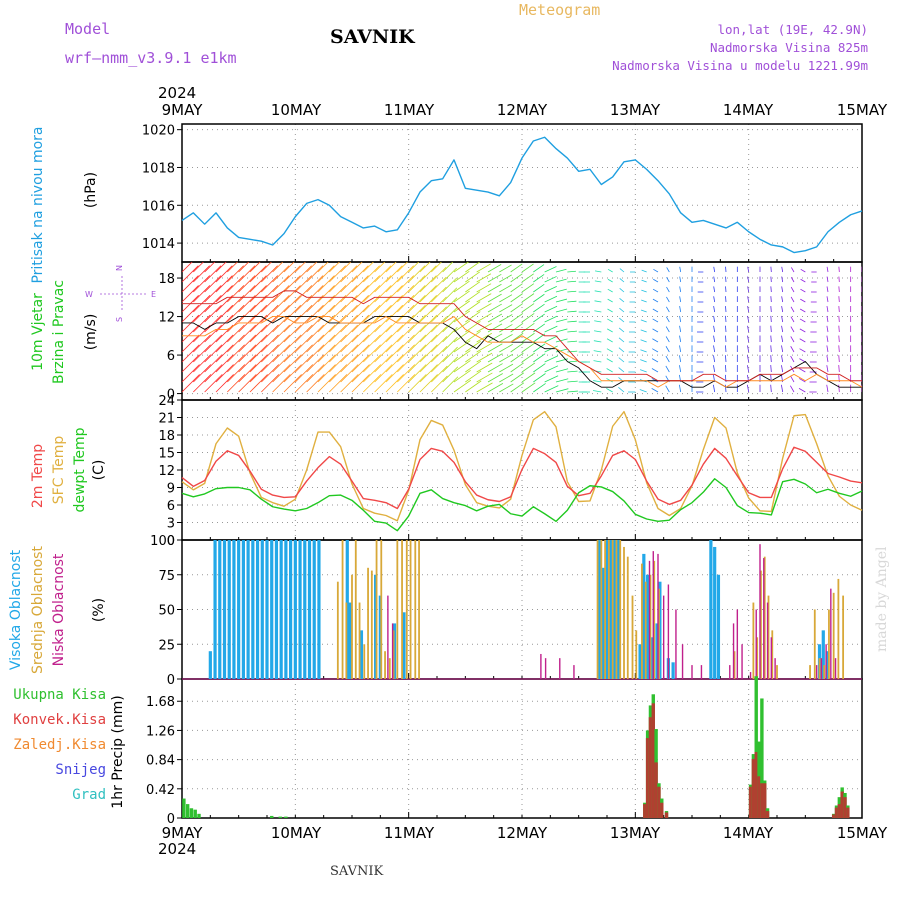  Describe the element at coordinates (357, 871) in the screenshot. I see `footer-station: SAVNIK` at that location.